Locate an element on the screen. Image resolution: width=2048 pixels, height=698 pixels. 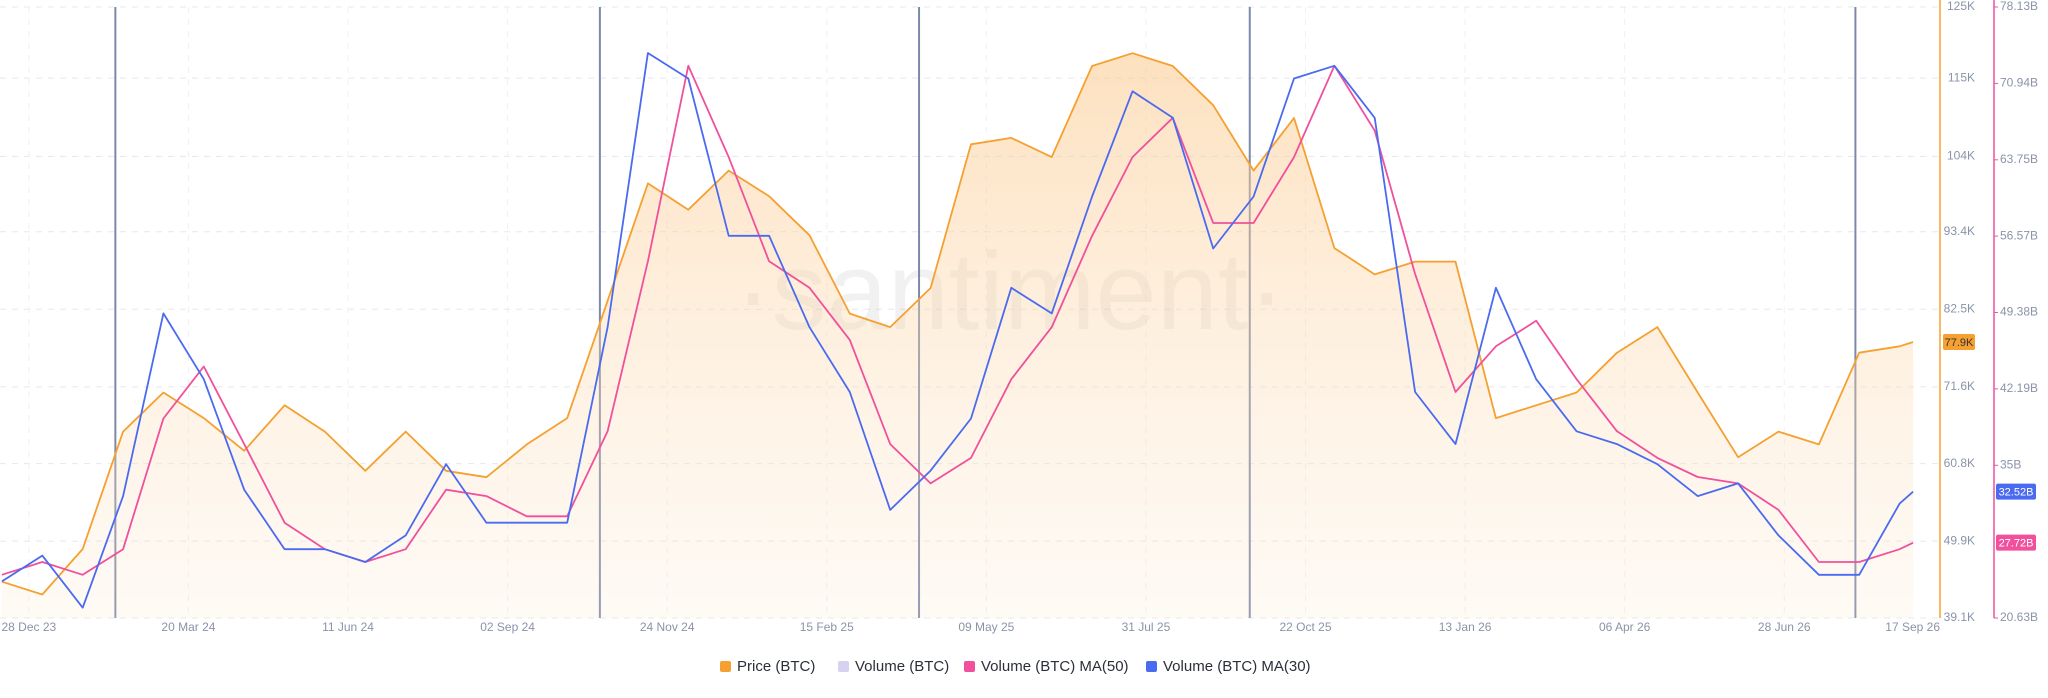
x-tick-label: 20 Mar 24 is located at coordinates (188, 627).